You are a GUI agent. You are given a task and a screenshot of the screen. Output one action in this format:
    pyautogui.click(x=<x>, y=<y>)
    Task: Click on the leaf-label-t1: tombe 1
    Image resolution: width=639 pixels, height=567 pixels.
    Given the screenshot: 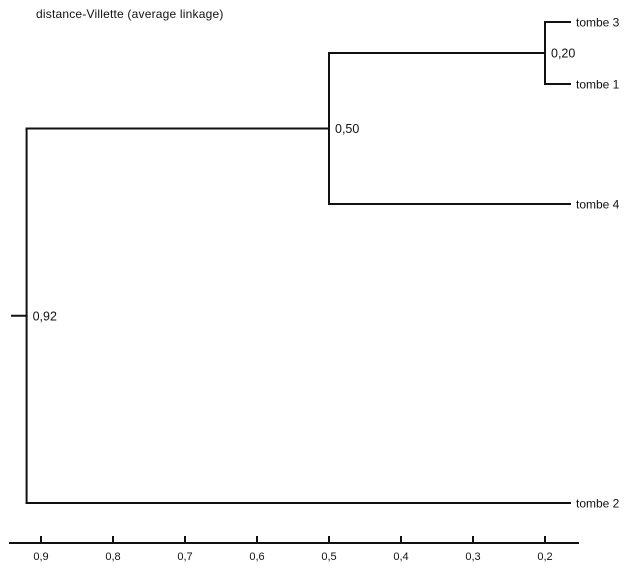 What is the action you would take?
    pyautogui.click(x=598, y=85)
    